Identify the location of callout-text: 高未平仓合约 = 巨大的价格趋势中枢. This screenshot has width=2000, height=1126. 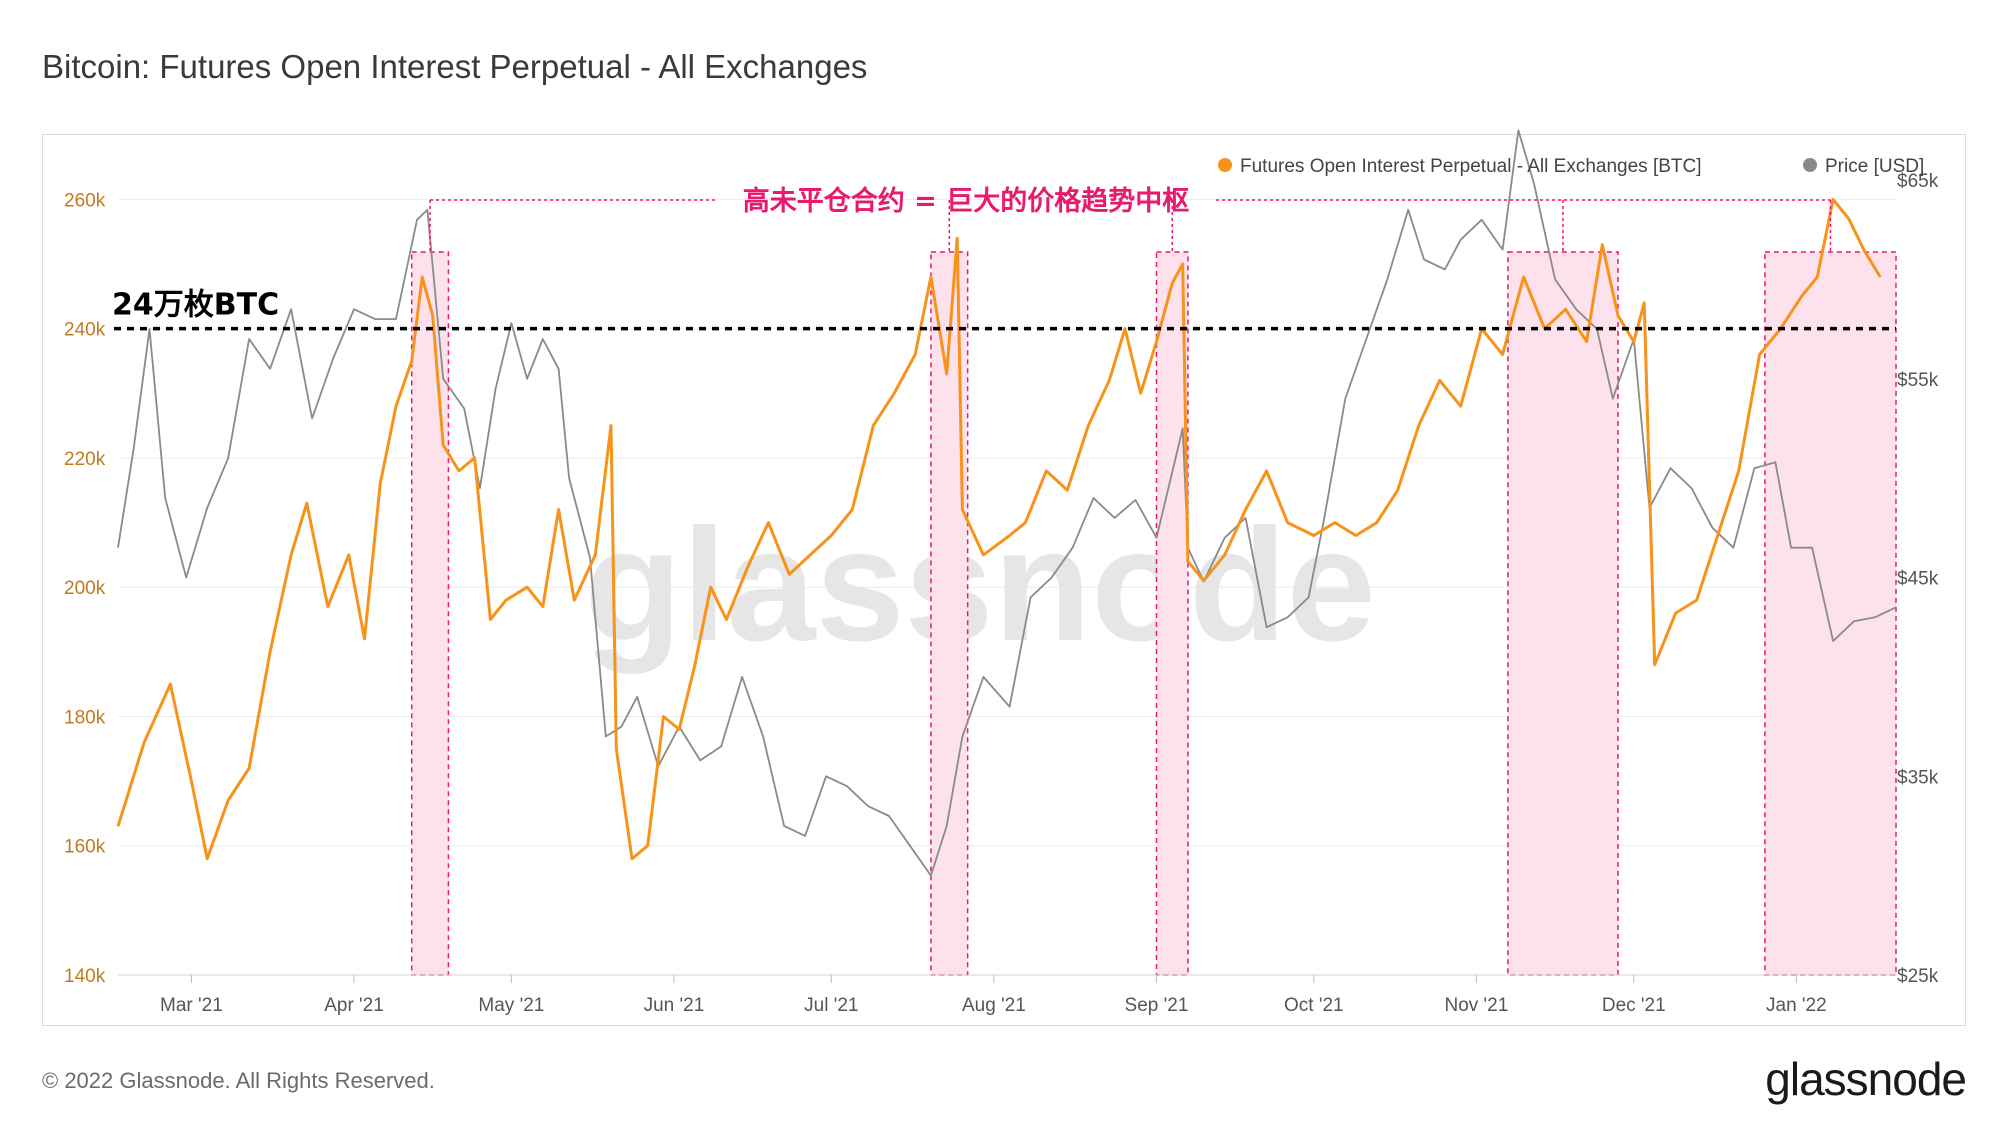
(966, 201).